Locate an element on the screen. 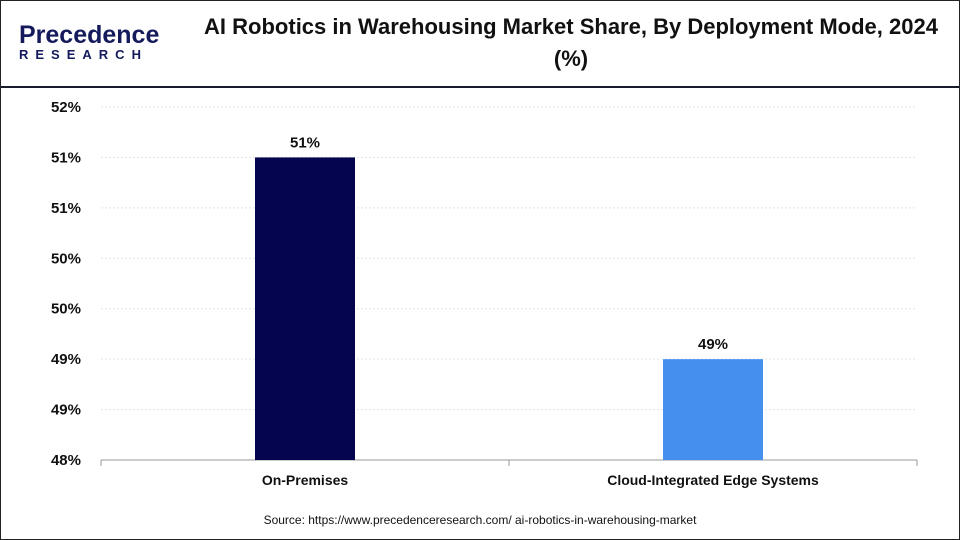  x-category-label: Cloud-Integrated Edge Systems is located at coordinates (713, 480).